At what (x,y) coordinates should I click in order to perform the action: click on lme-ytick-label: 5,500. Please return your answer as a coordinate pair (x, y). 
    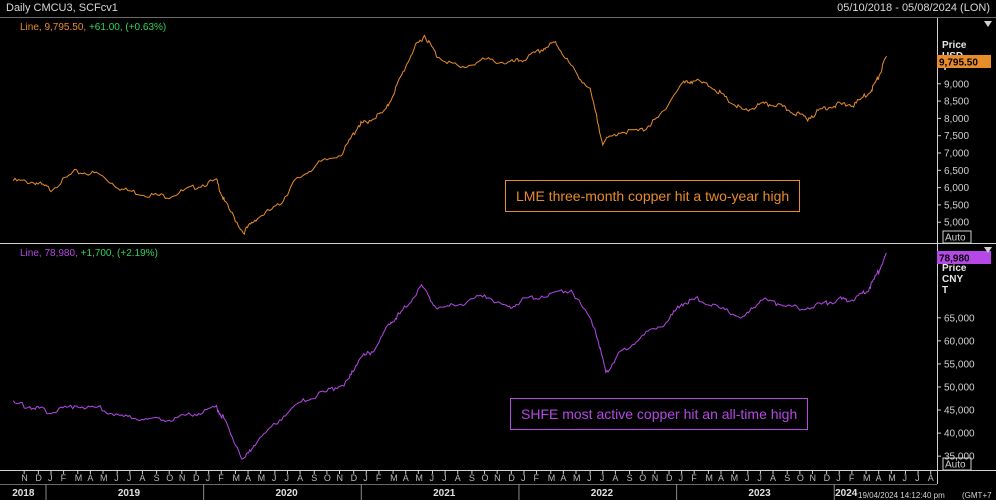
    Looking at the image, I should click on (956, 205).